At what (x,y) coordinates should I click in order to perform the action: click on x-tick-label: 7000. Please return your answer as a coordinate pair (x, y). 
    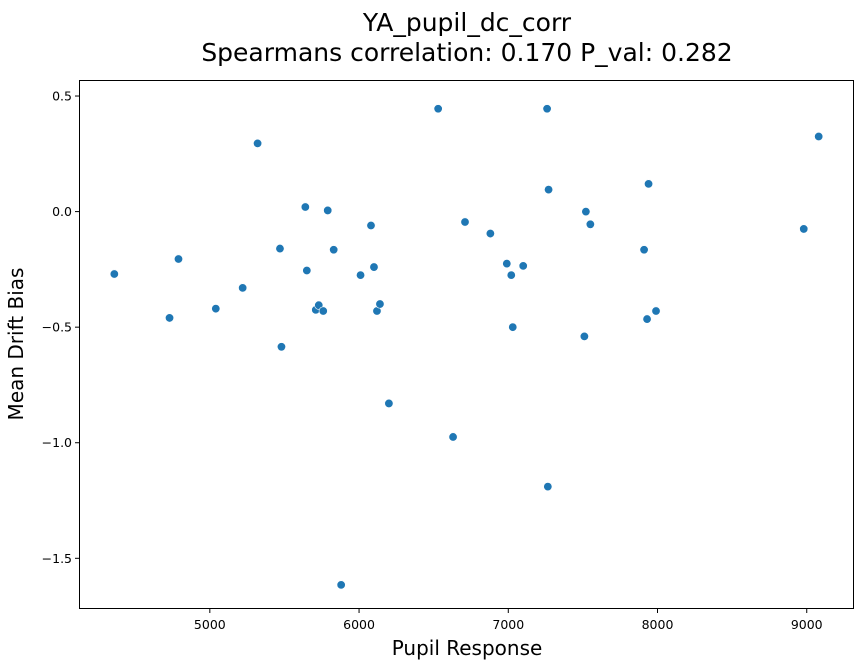
    Looking at the image, I should click on (508, 624).